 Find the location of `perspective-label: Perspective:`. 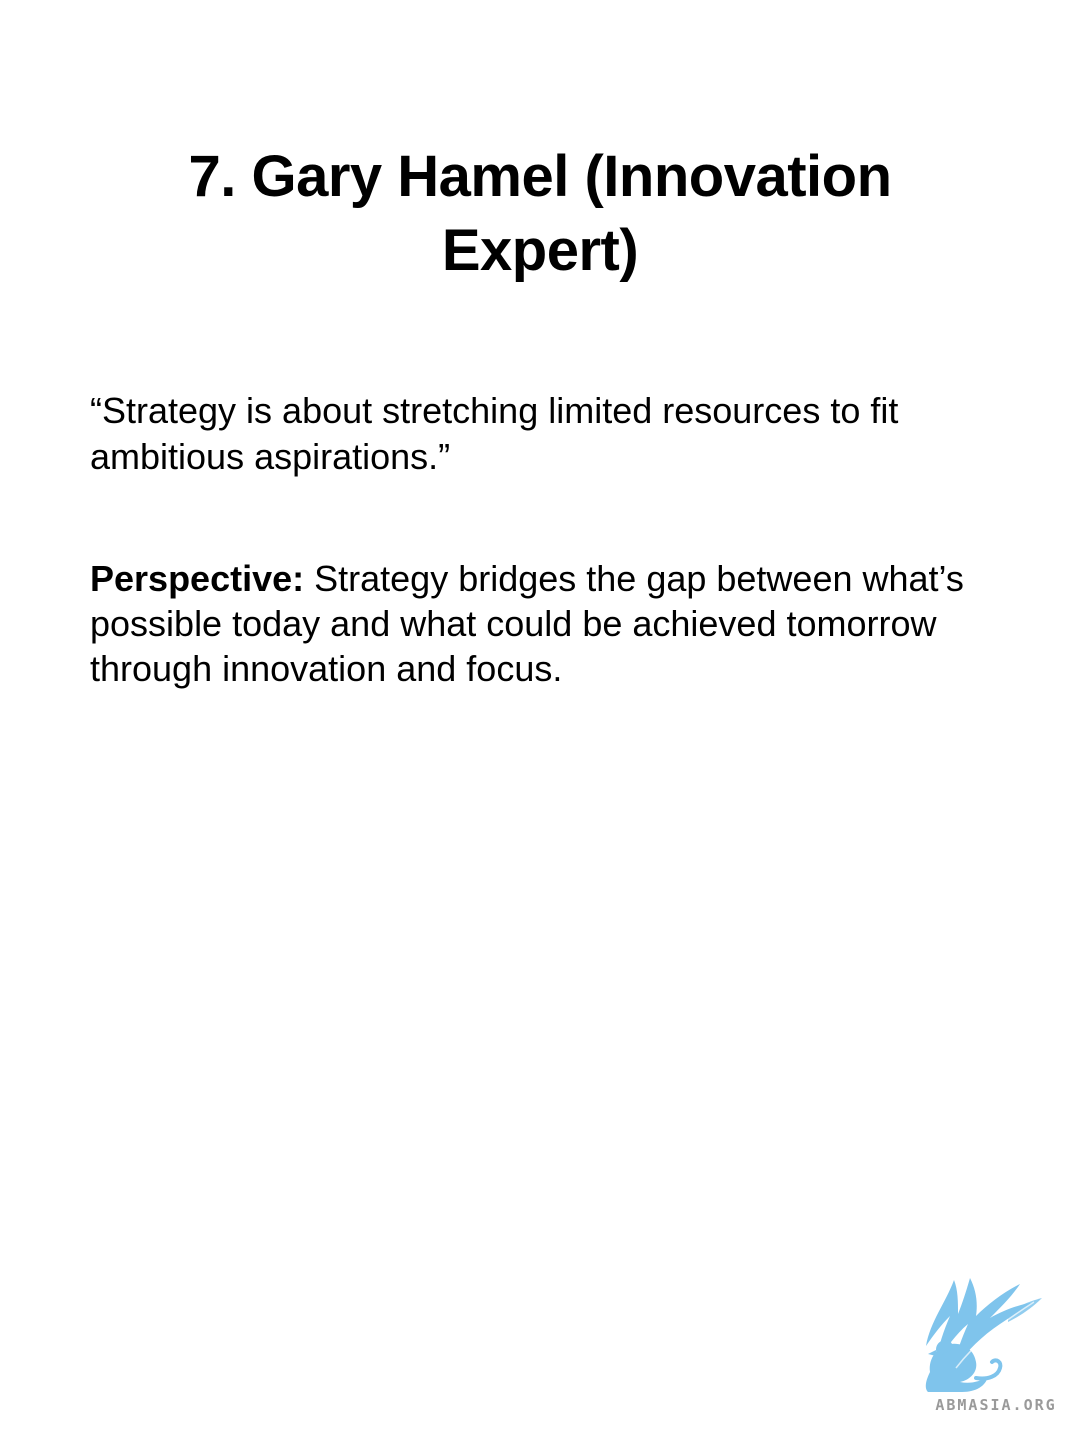

perspective-label: Perspective: is located at coordinates (197, 578).